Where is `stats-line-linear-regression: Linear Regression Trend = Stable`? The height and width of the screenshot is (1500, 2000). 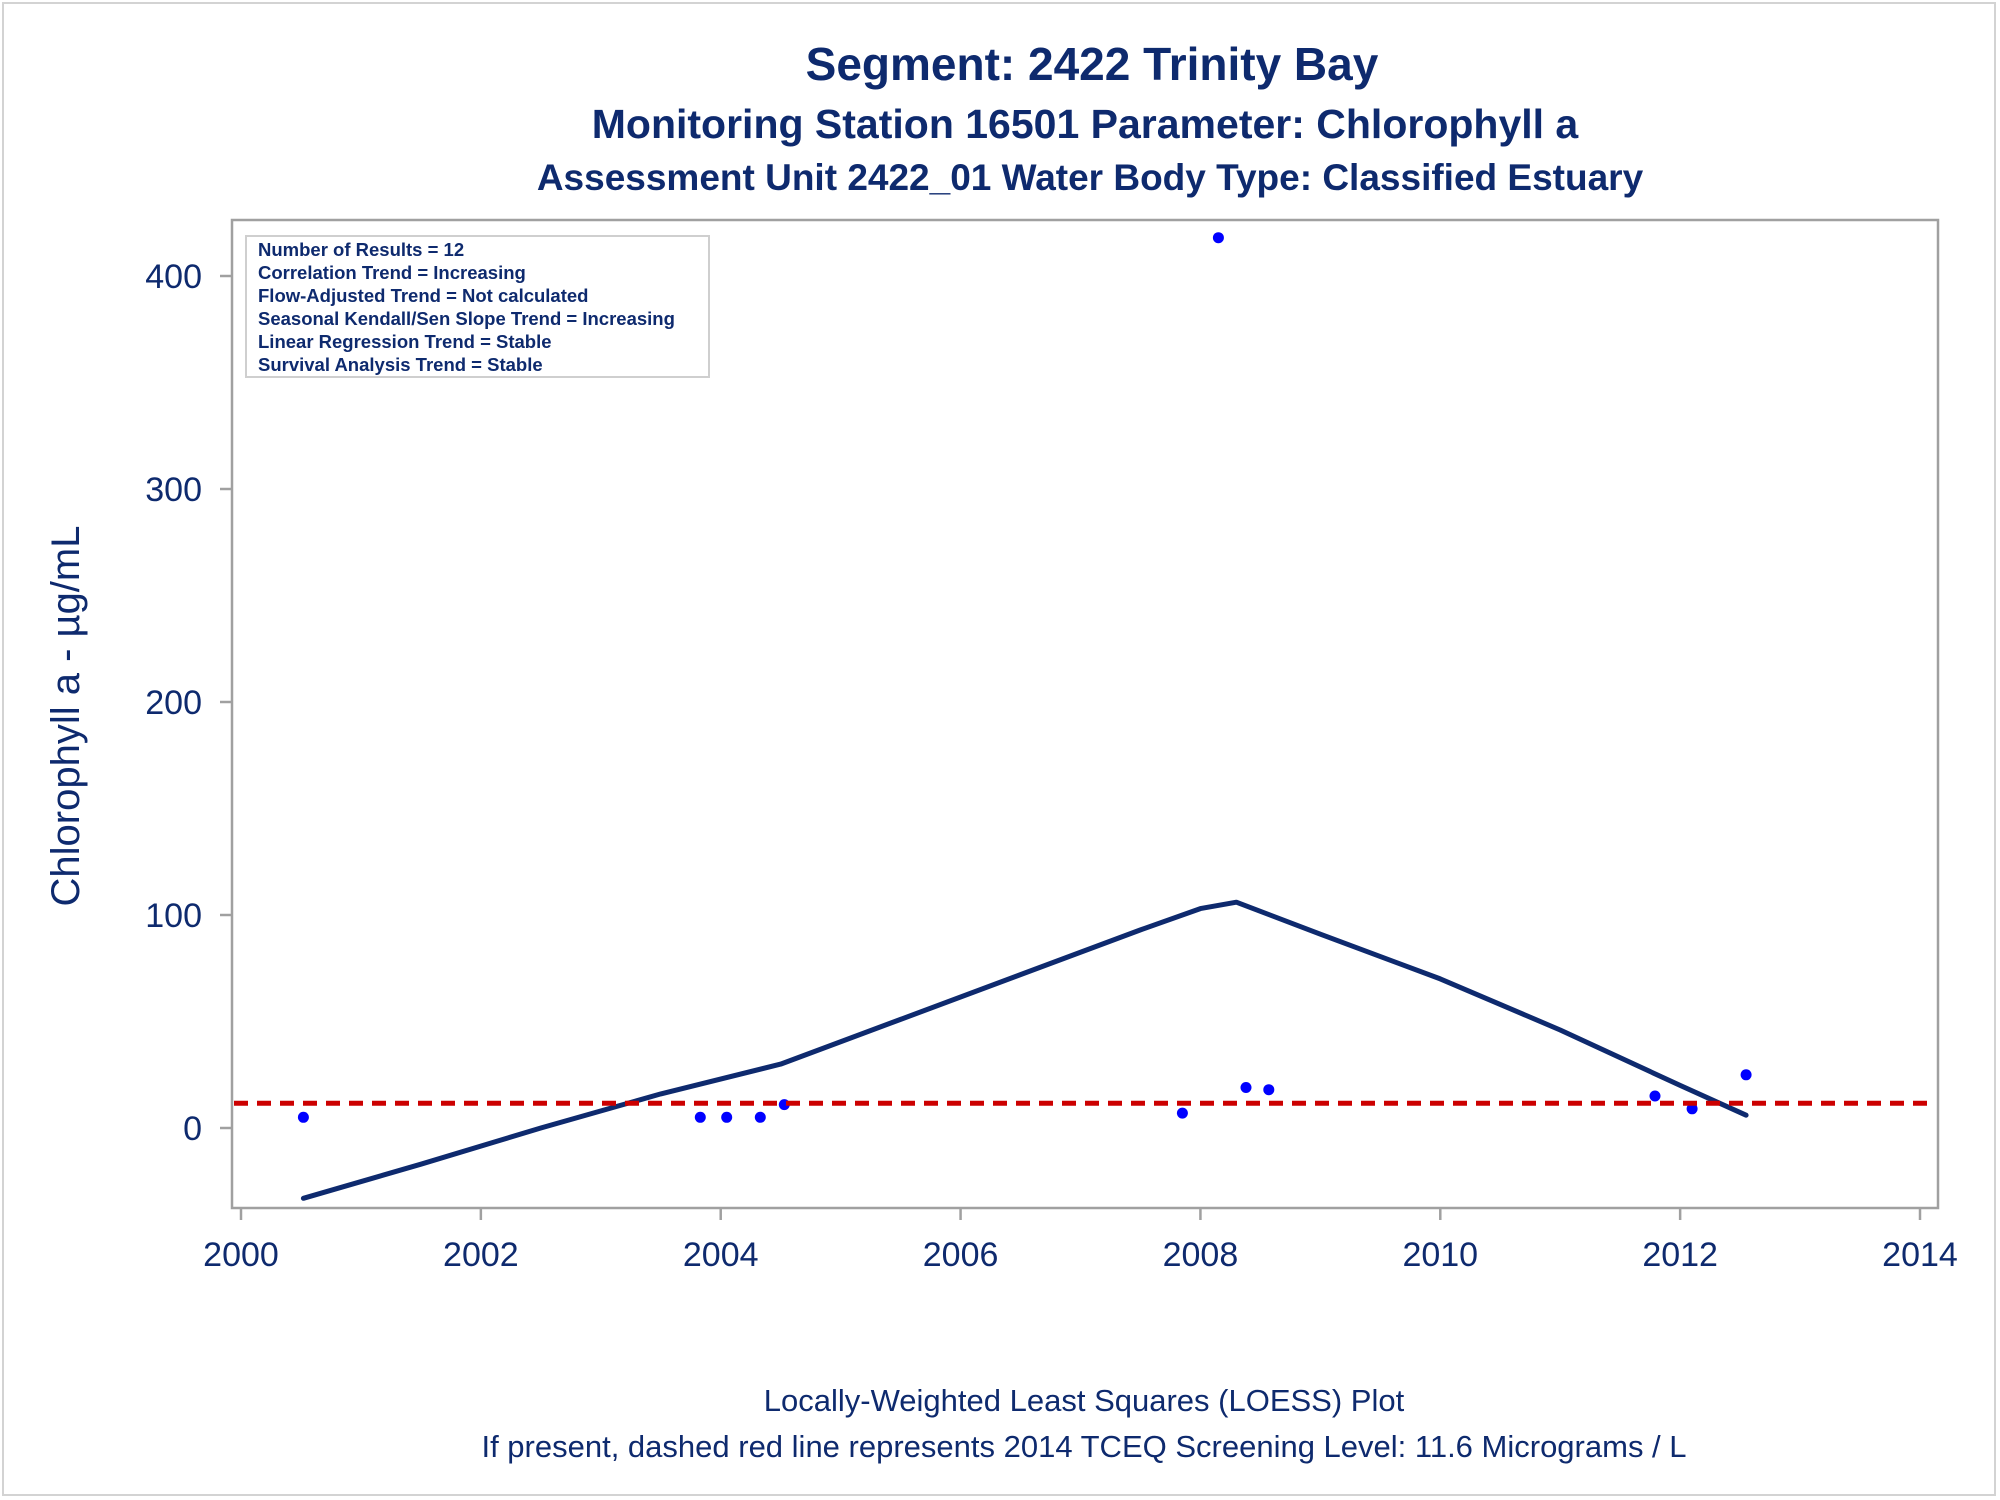
stats-line-linear-regression: Linear Regression Trend = Stable is located at coordinates (405, 341).